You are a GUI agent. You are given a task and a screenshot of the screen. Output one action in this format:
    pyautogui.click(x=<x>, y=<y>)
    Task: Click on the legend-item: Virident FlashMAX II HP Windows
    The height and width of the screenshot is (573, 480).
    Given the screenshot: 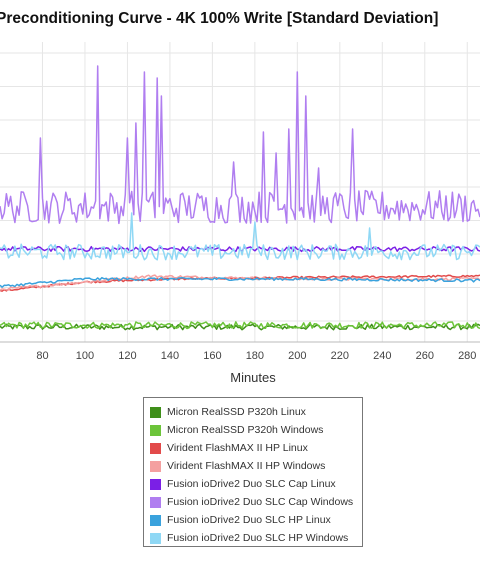 What is the action you would take?
    pyautogui.click(x=237, y=466)
    